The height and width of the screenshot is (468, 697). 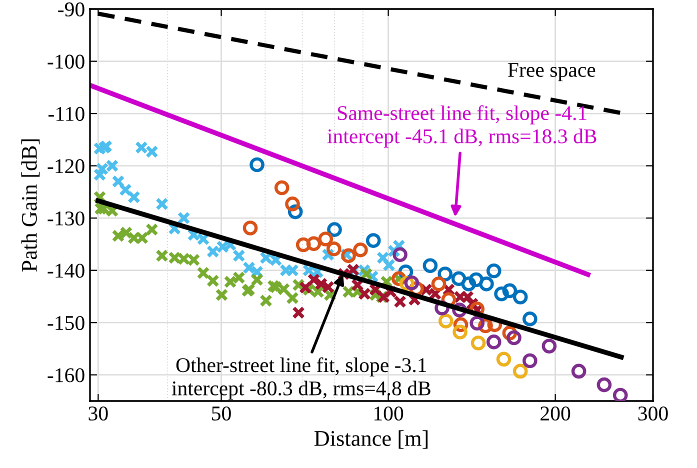 I want to click on x-tick-label: 300, so click(x=653, y=413).